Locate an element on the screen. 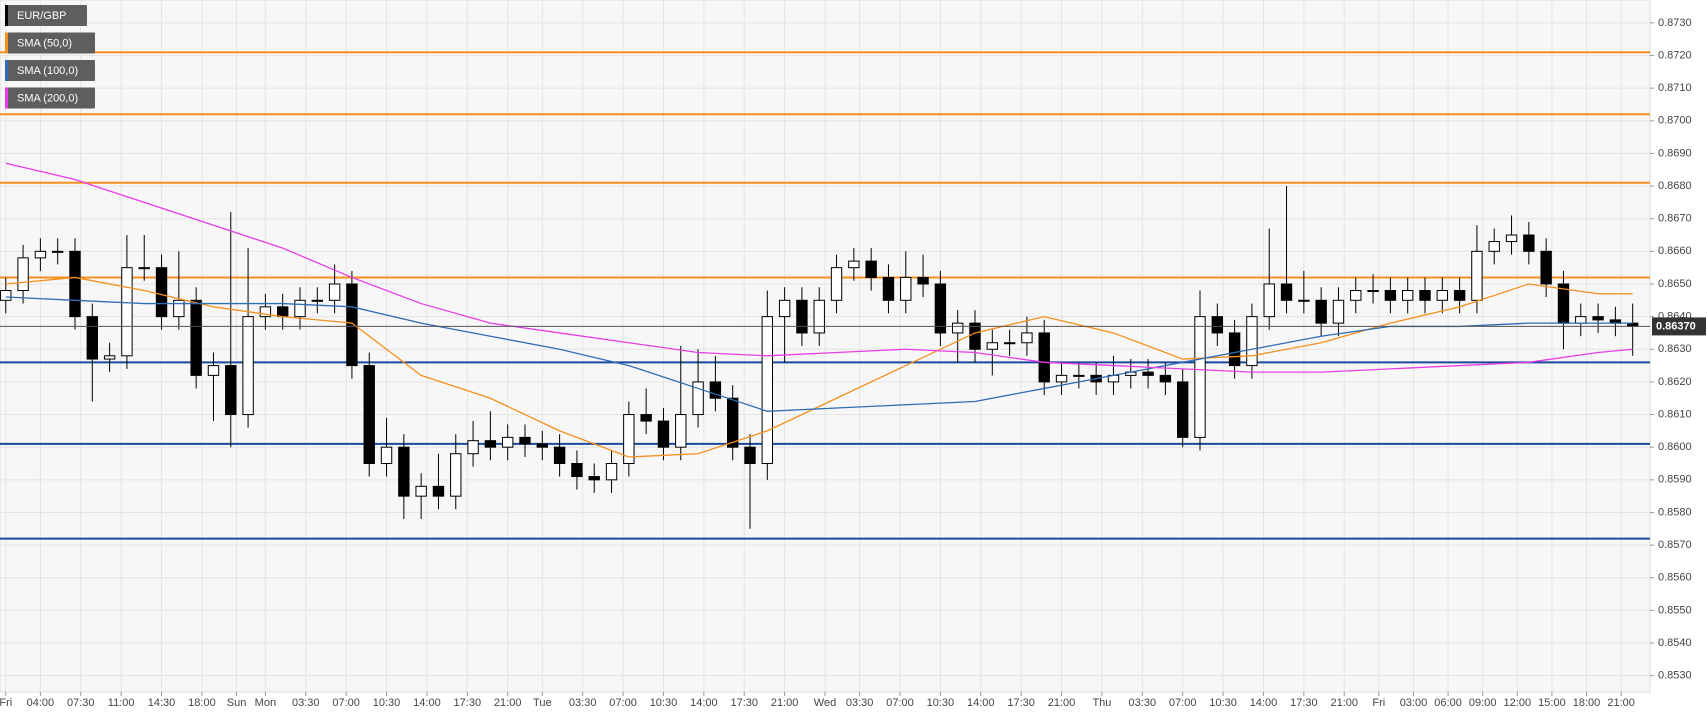  x-tick-label: 12:00 is located at coordinates (1518, 703).